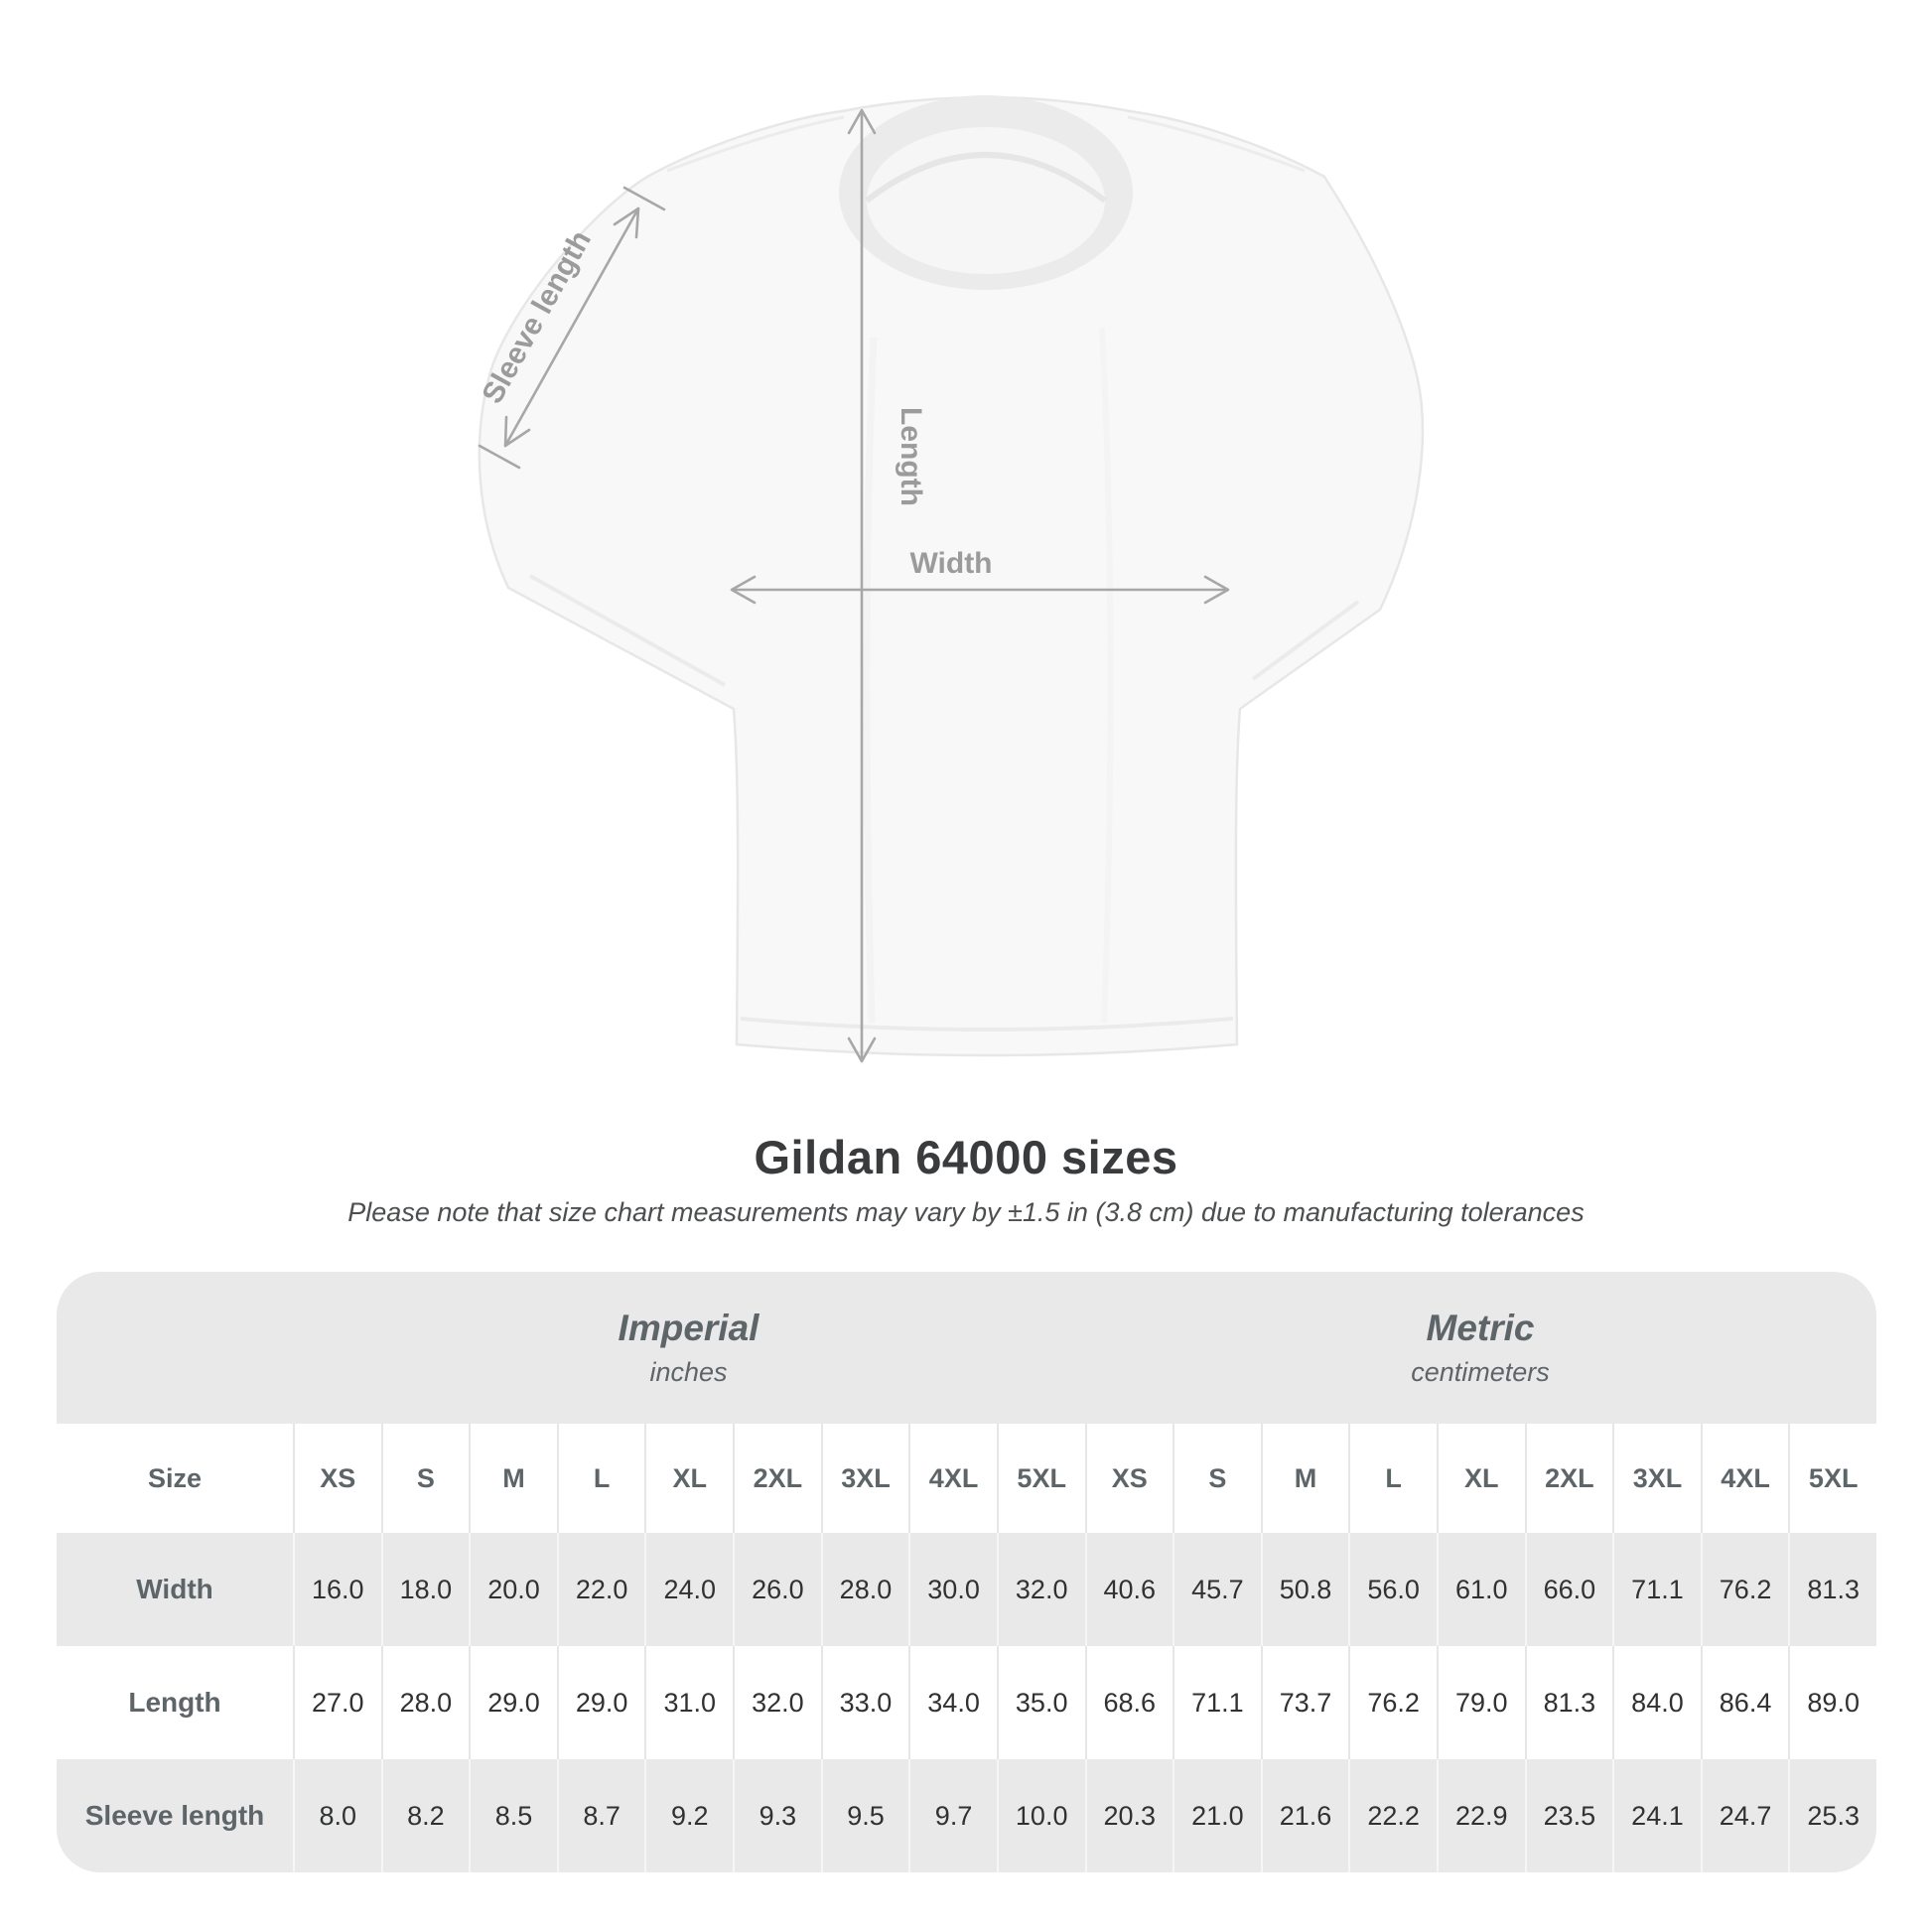  Describe the element at coordinates (1480, 1589) in the screenshot. I see `width-metric-xl: 61.0` at that location.